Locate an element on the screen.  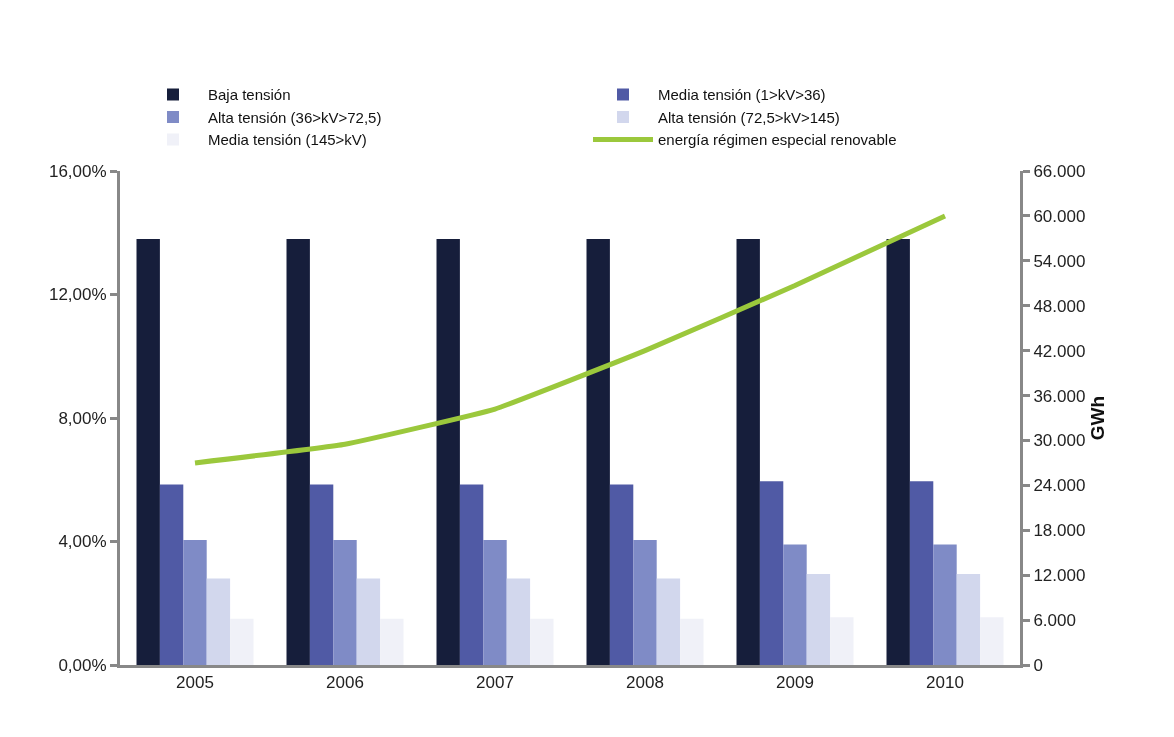
y2-tick-label: 6.000 is located at coordinates (1054, 621).